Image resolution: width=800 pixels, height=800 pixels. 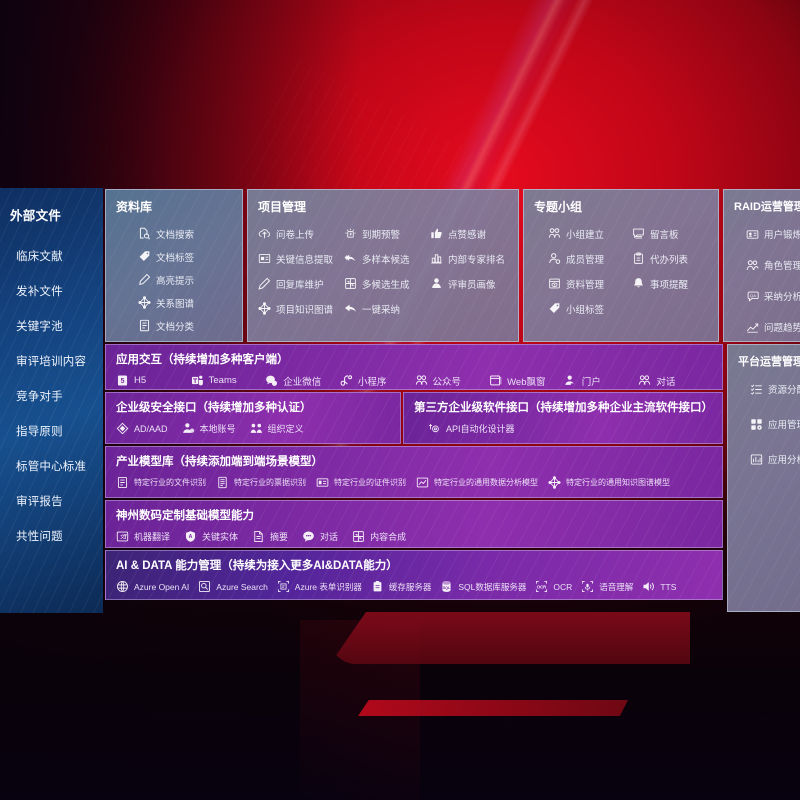 I want to click on item-key-info-extract: 关键信息提取, so click(x=298, y=258).